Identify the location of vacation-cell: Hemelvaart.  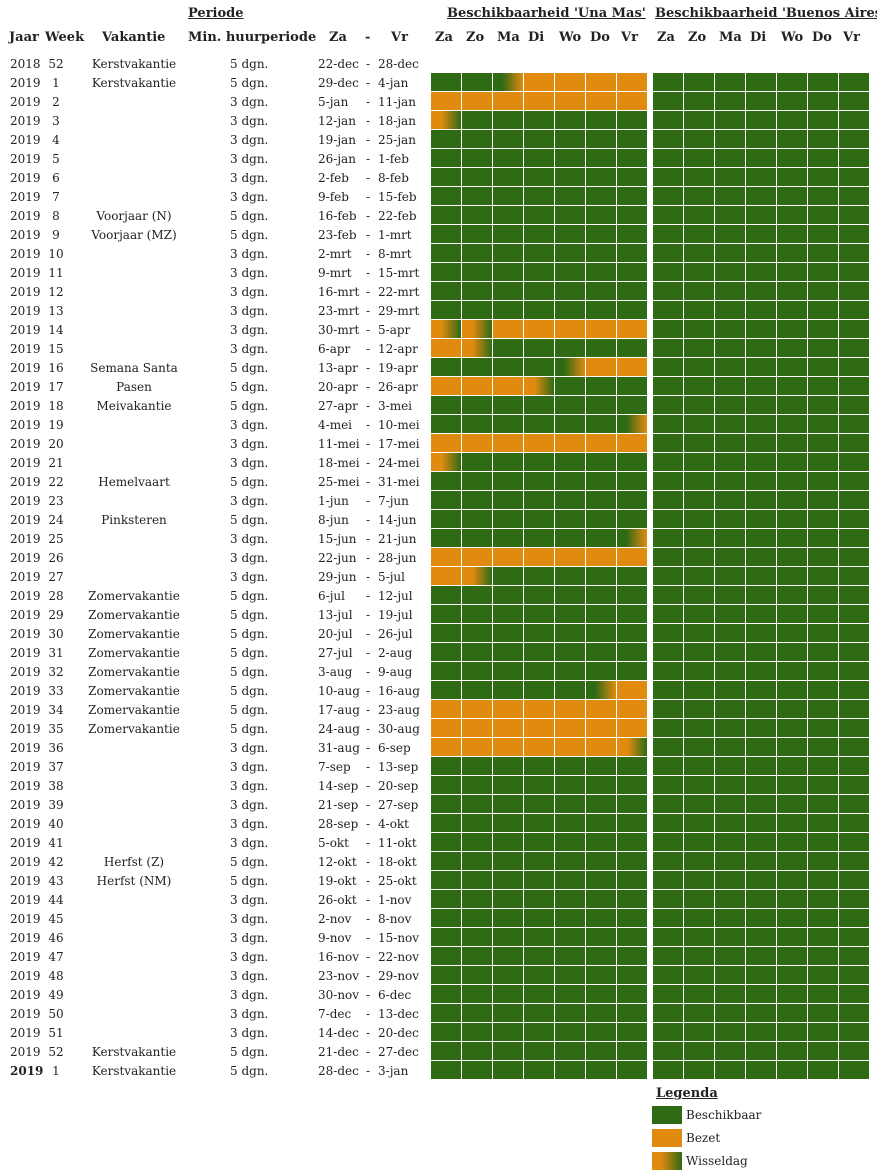
(134, 482).